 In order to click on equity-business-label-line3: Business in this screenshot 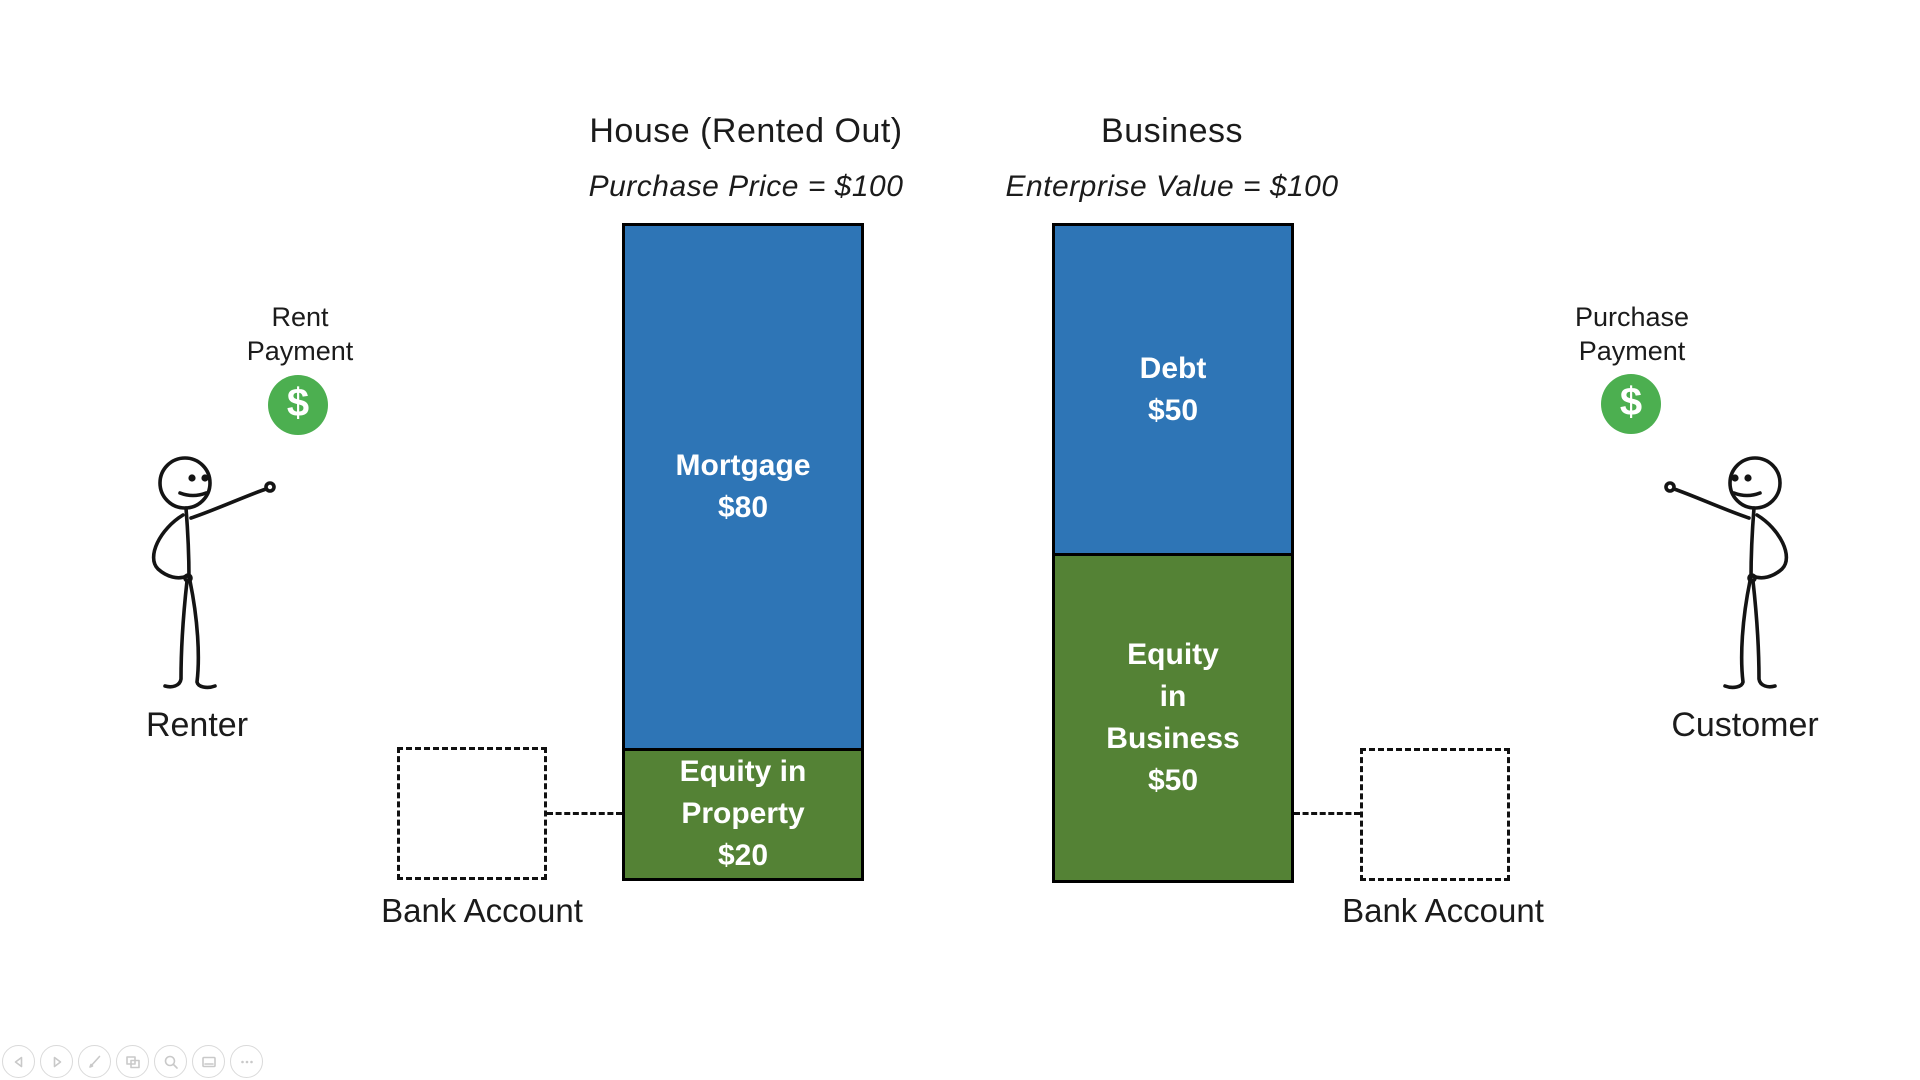, I will do `click(1173, 738)`.